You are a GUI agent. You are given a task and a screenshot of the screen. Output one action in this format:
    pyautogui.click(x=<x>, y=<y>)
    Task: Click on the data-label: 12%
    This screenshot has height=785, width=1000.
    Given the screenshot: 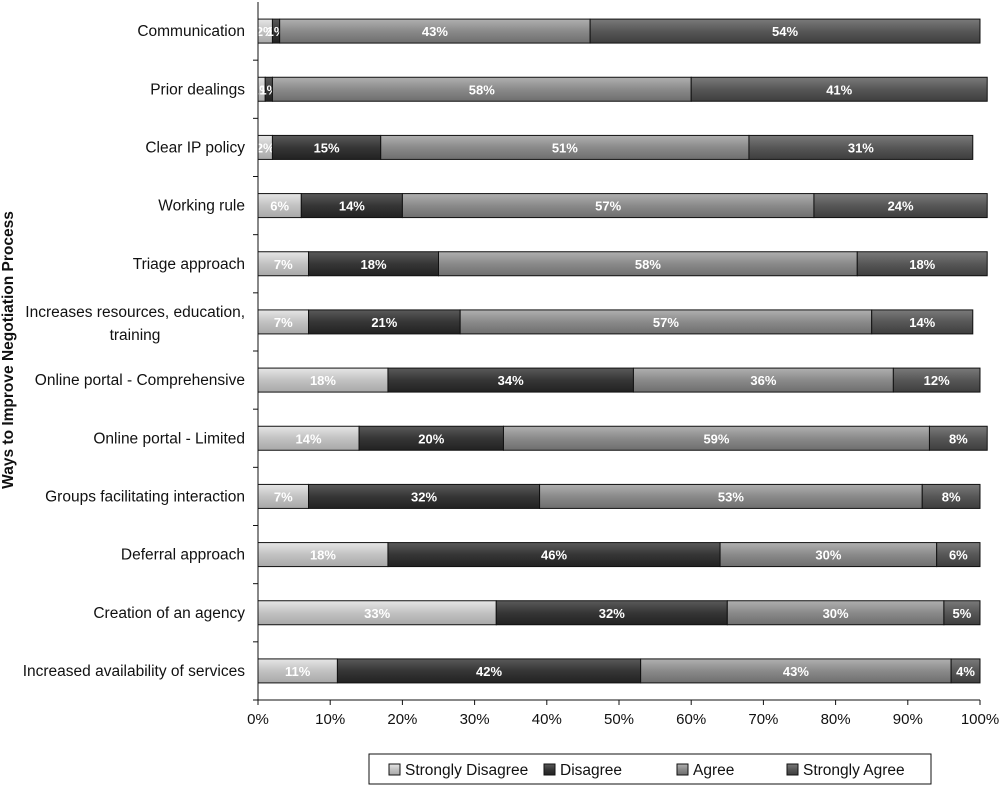 What is the action you would take?
    pyautogui.click(x=937, y=380)
    